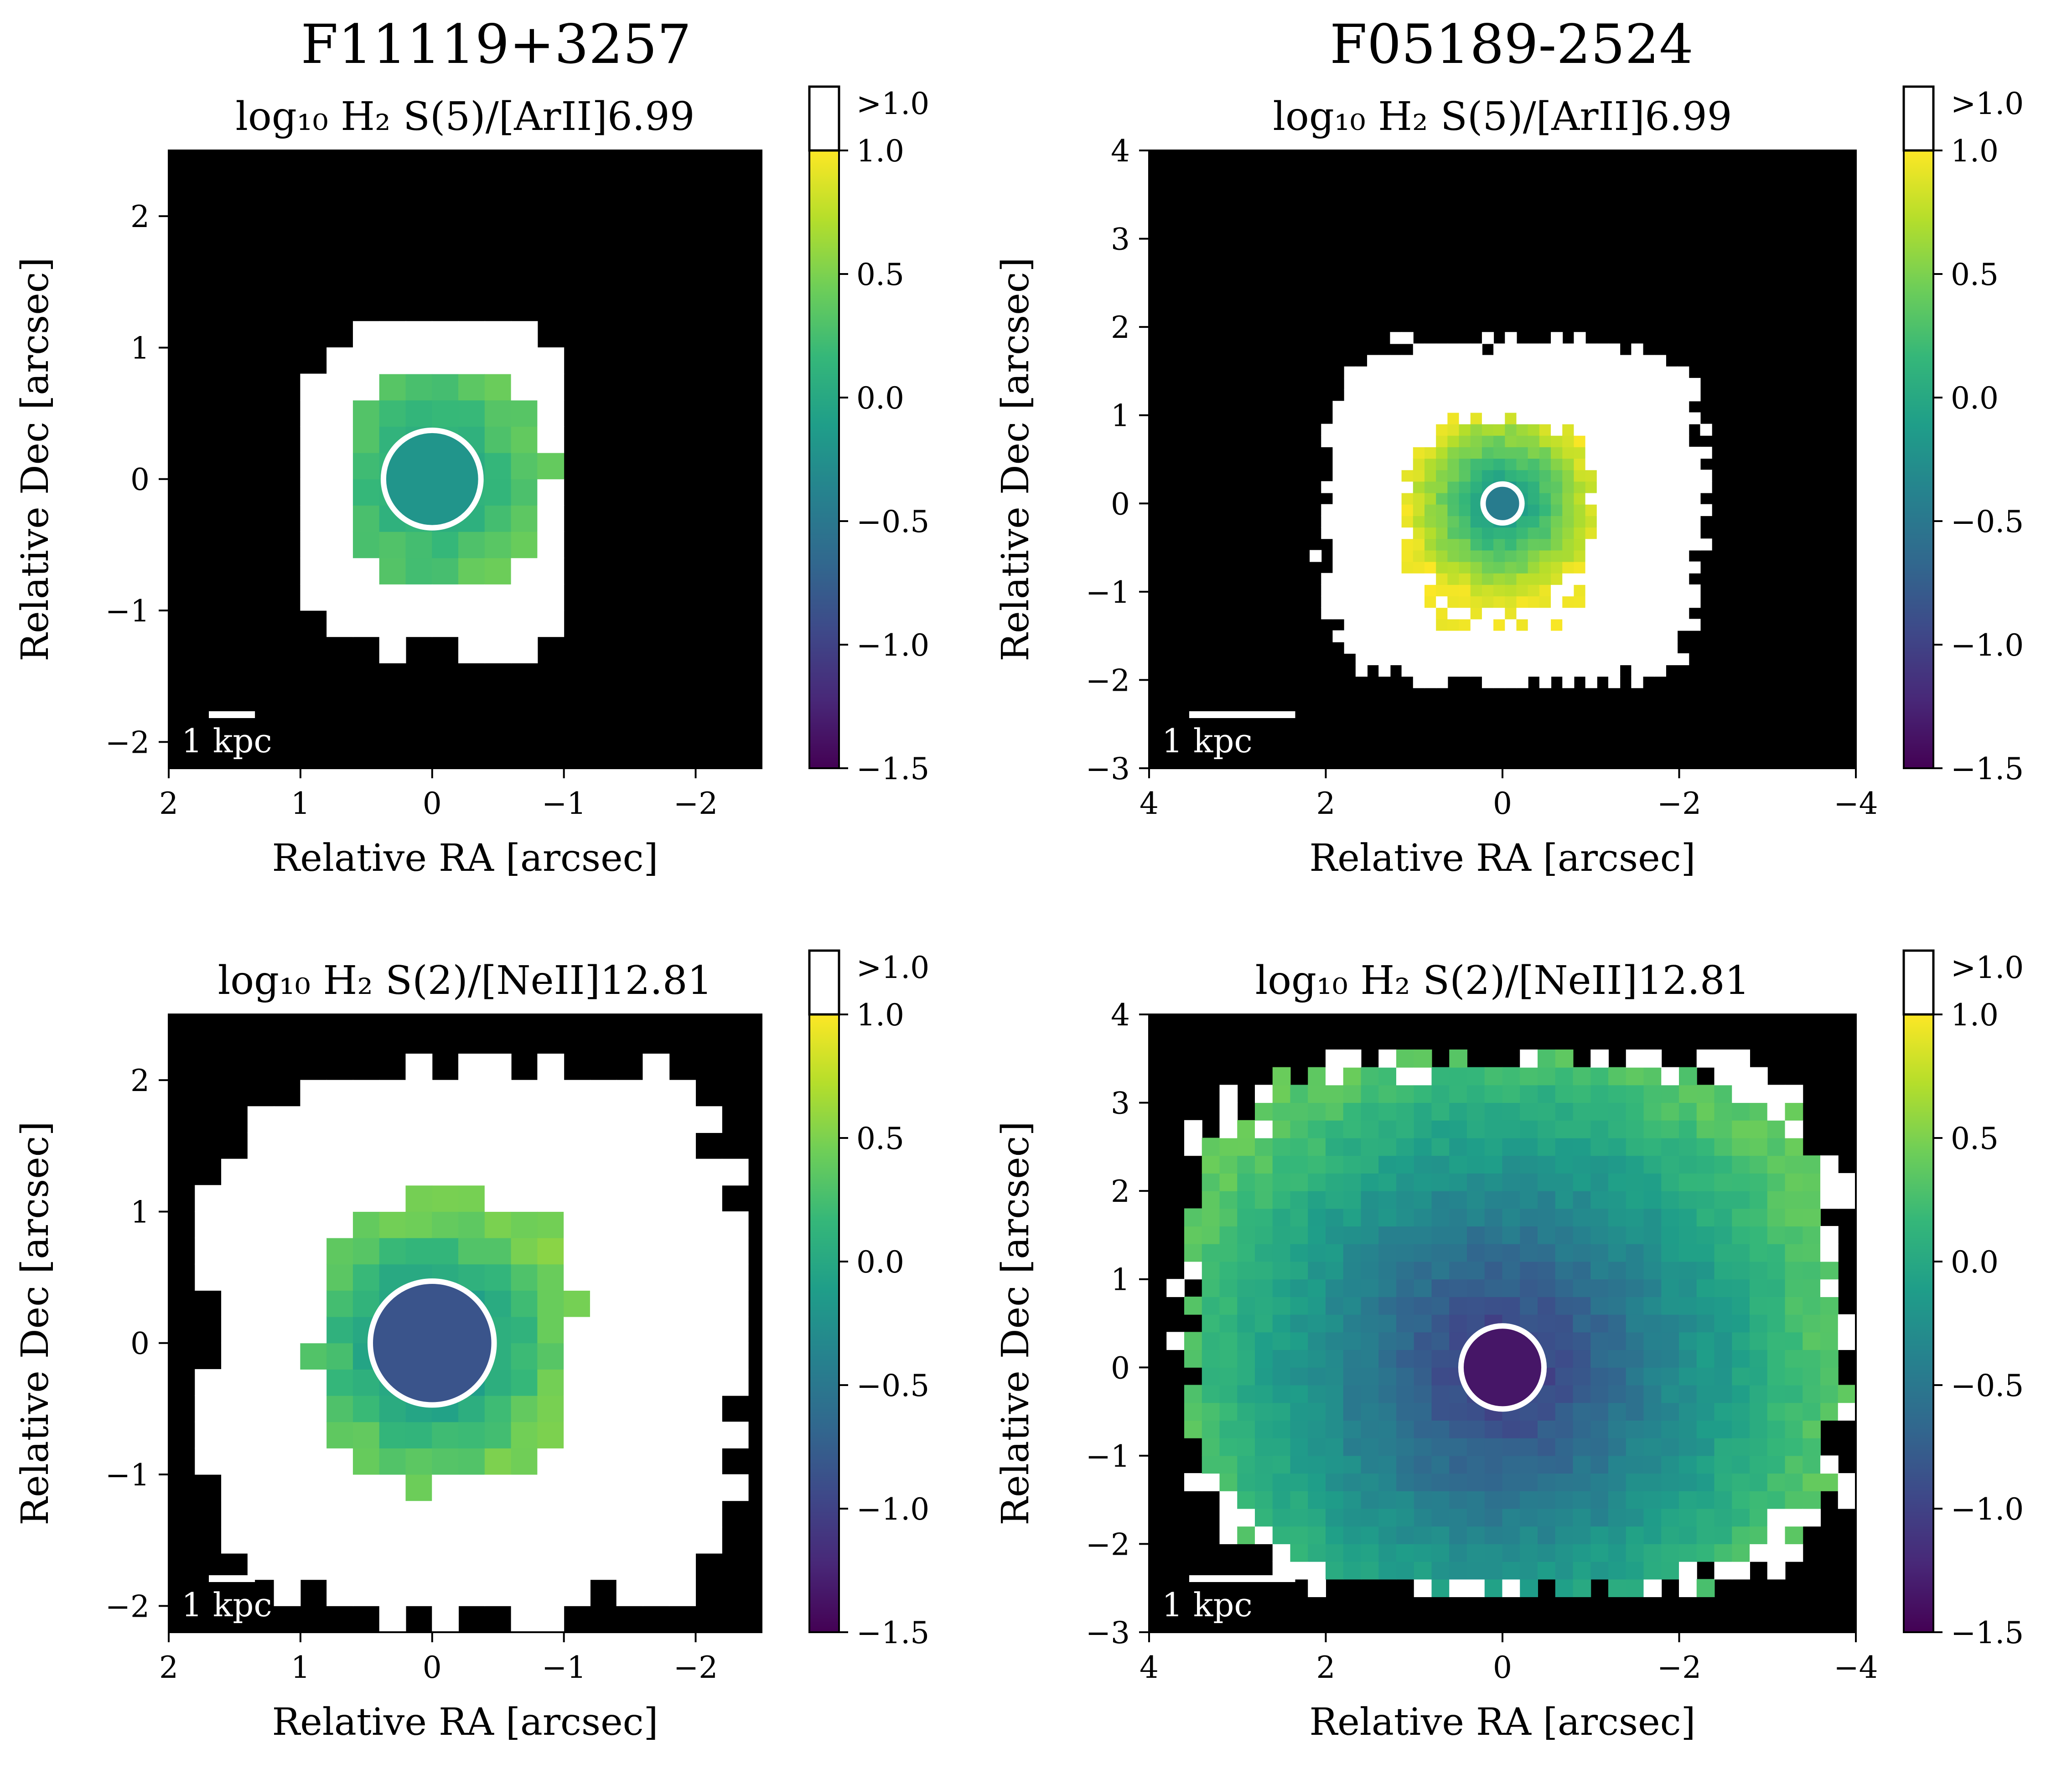  What do you see at coordinates (1987, 768) in the screenshot?
I see `colorbar-tick-label: −1.5` at bounding box center [1987, 768].